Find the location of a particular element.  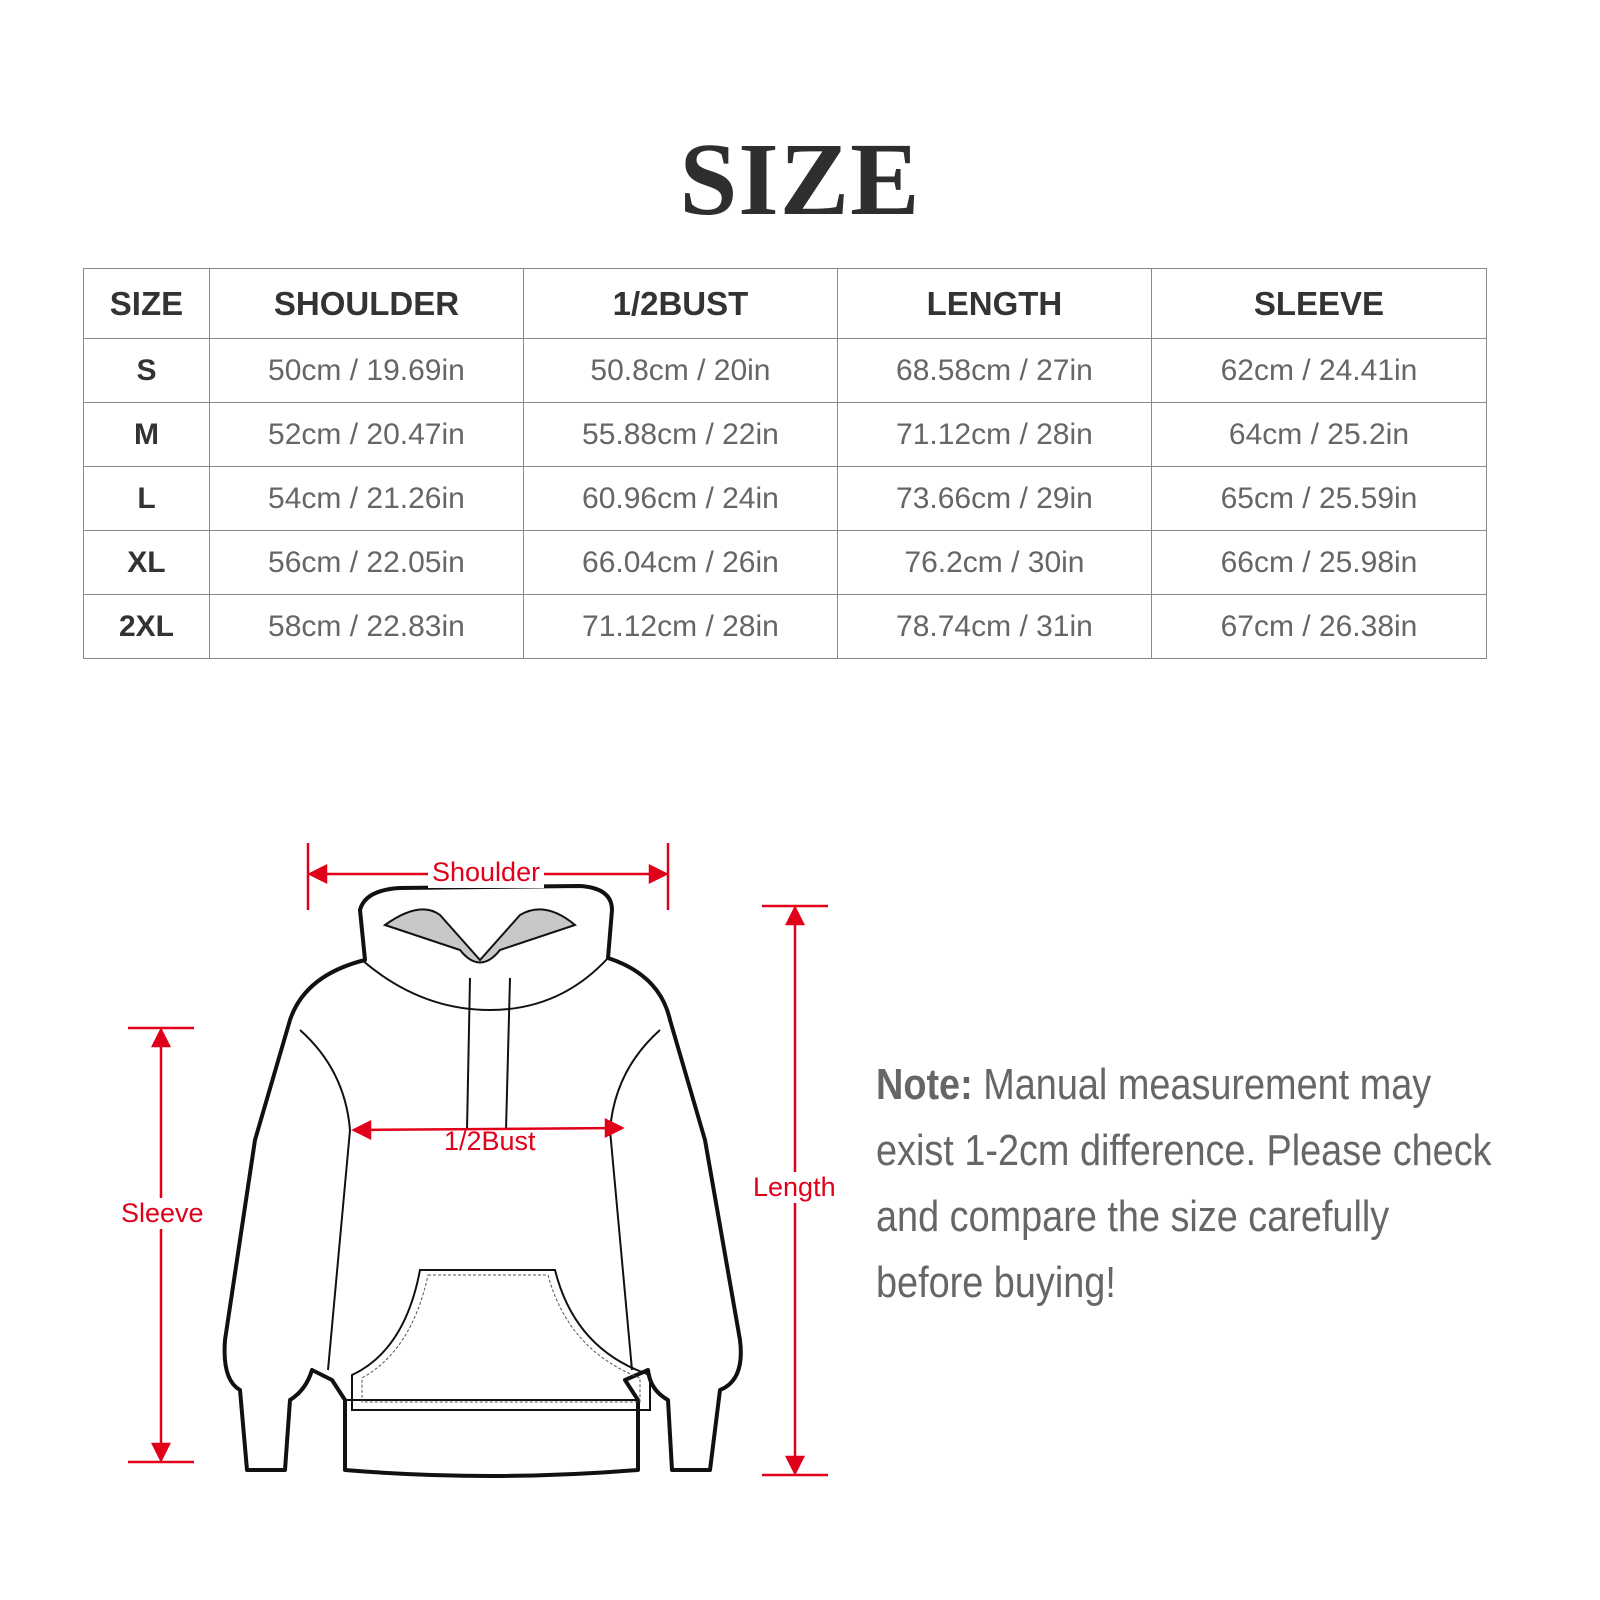

measurement-cell: 55.88cm / 22in is located at coordinates (680, 434).